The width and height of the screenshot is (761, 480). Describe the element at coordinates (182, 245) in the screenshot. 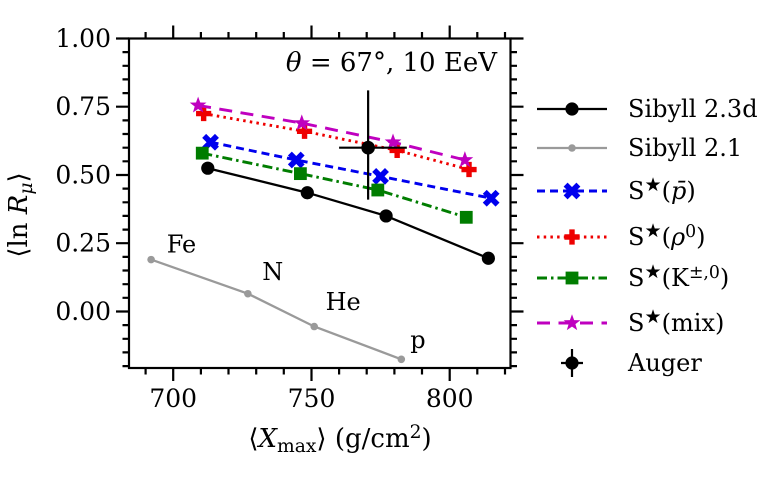

I see `point-label-fe: Fe` at that location.